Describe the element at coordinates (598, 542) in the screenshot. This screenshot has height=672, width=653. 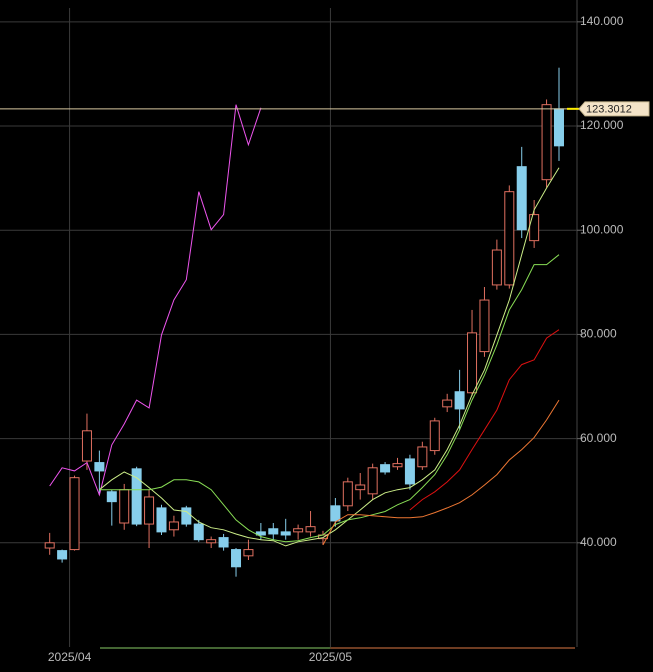
I see `y-tick-label: 40.000` at that location.